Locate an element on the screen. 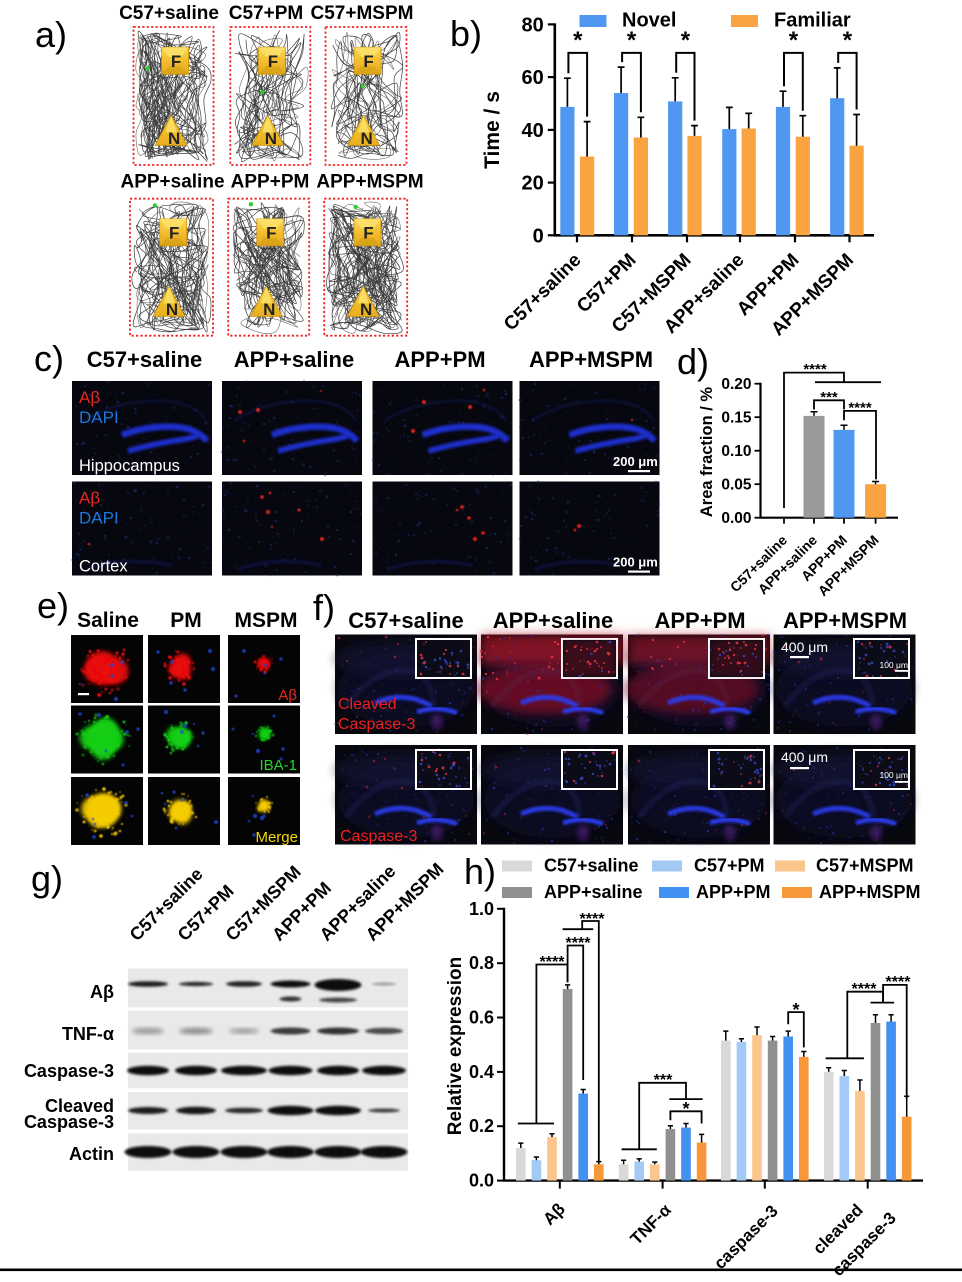 The width and height of the screenshot is (962, 1282). svg-text: 0.4 is located at coordinates (481, 1072).